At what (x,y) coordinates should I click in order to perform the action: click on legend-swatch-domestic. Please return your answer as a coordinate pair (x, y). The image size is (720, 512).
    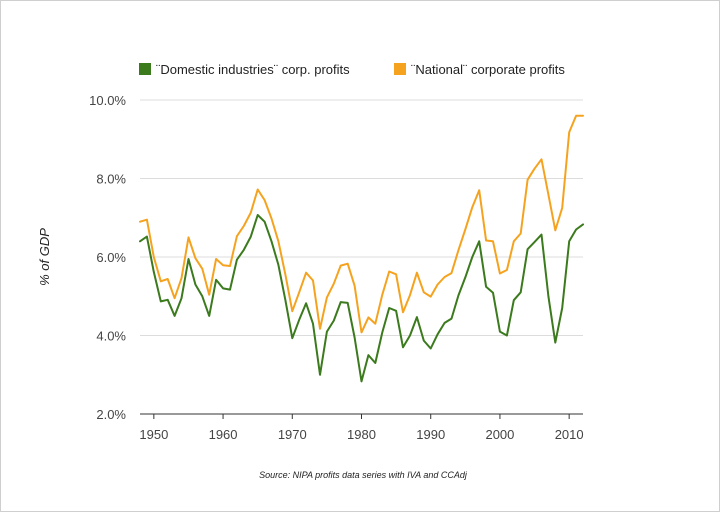
    Looking at the image, I should click on (145, 69).